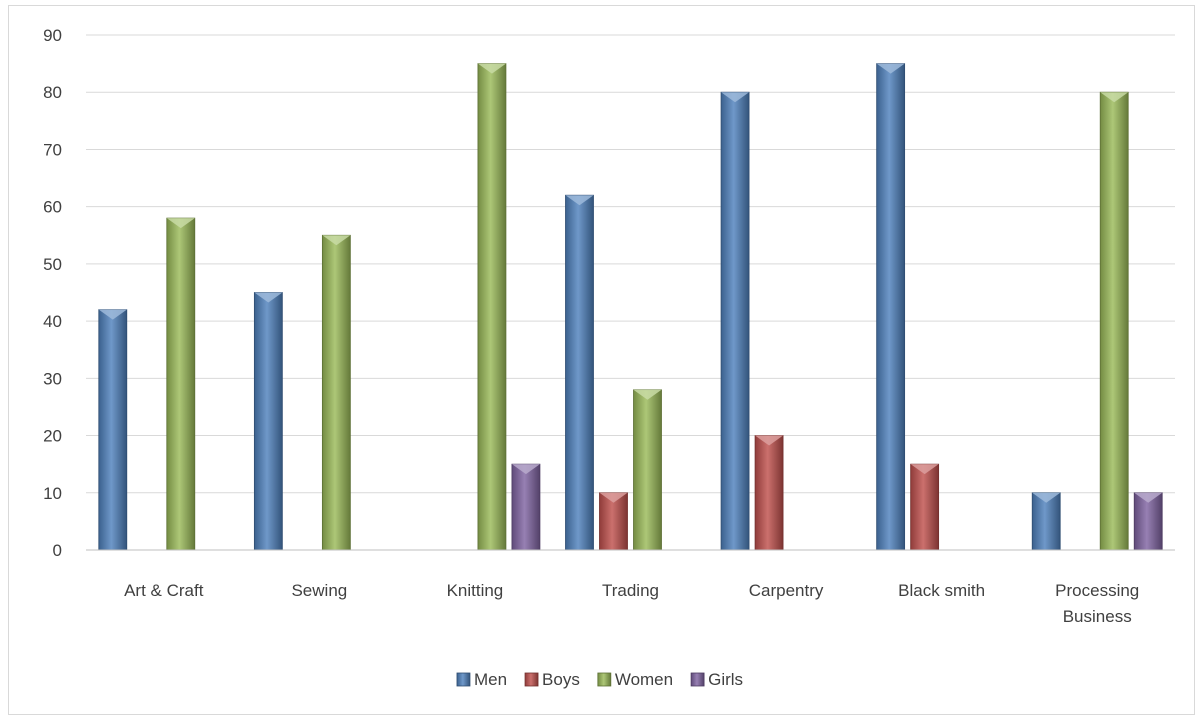 This screenshot has width=1201, height=719. What do you see at coordinates (52, 35) in the screenshot?
I see `y-tick-label: 90` at bounding box center [52, 35].